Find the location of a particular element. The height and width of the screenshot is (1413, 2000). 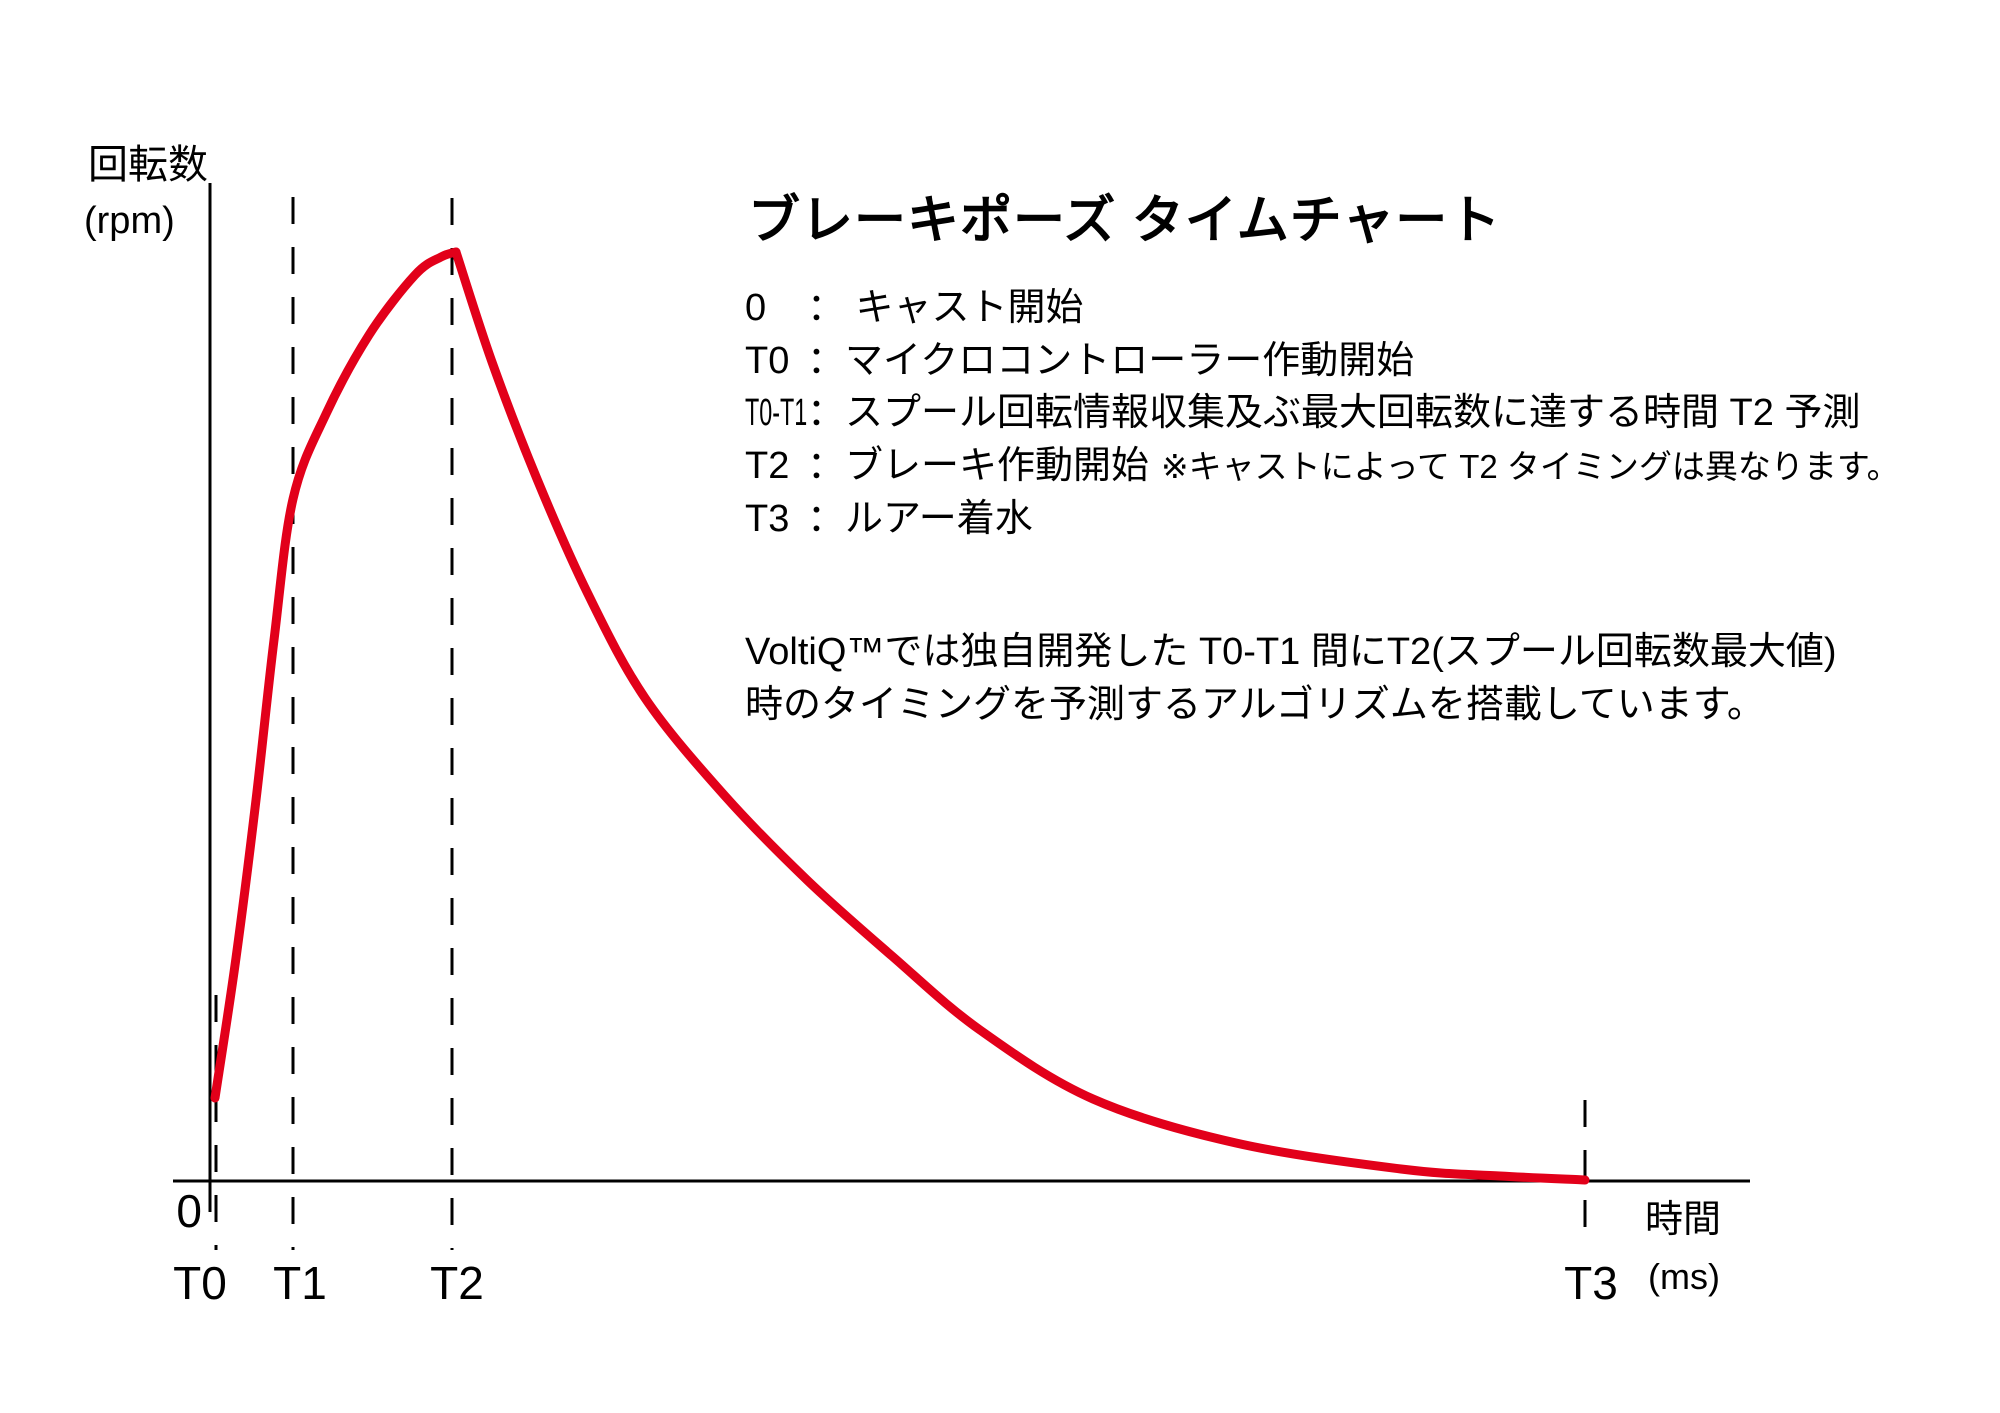

legend-desc-t0: ：マイクロコントローラー作動開始 is located at coordinates (1111, 360).